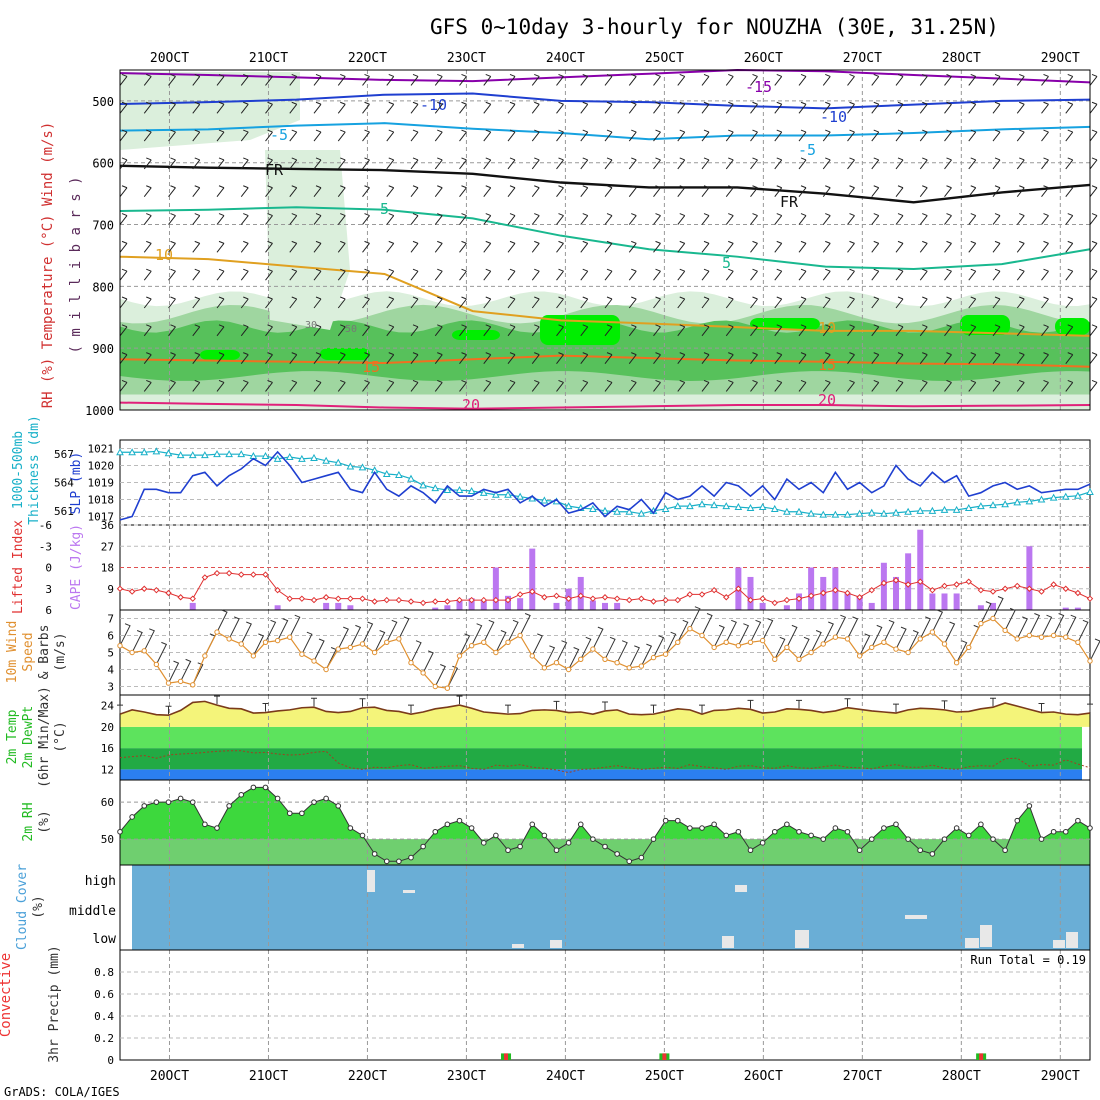 This screenshot has height=1100, width=1100. What do you see at coordinates (54, 1003) in the screenshot?
I see `precip-ylabel-mm-line: 3hr Precip (mm)` at bounding box center [54, 1003].